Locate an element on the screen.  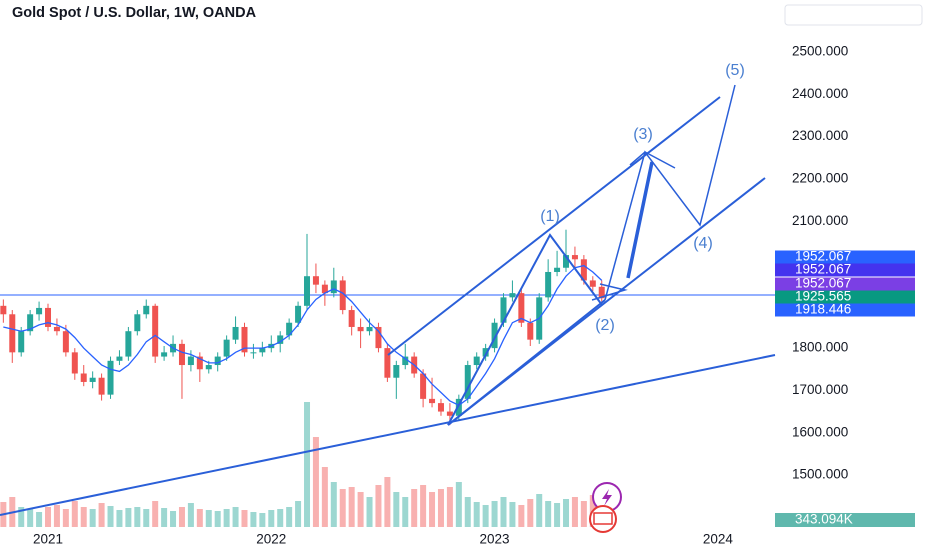
flag-shape is located at coordinates (603, 518).